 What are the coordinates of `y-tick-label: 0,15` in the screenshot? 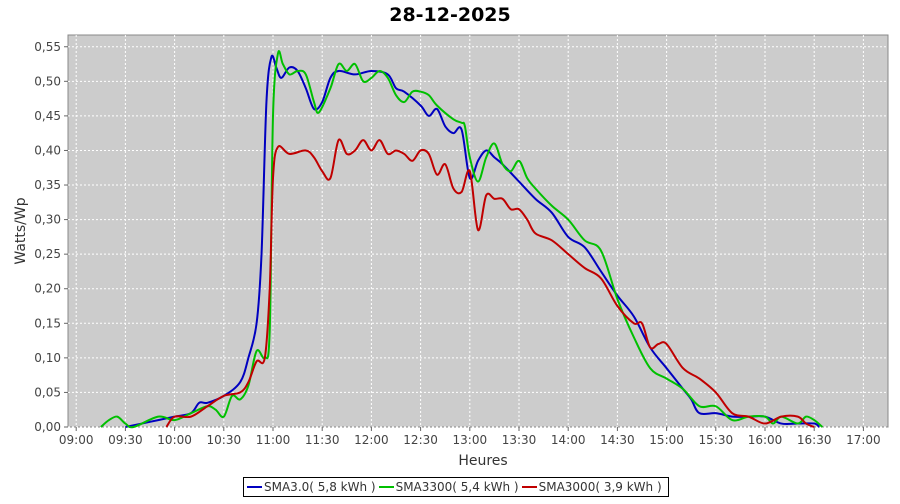 It's located at (47, 323).